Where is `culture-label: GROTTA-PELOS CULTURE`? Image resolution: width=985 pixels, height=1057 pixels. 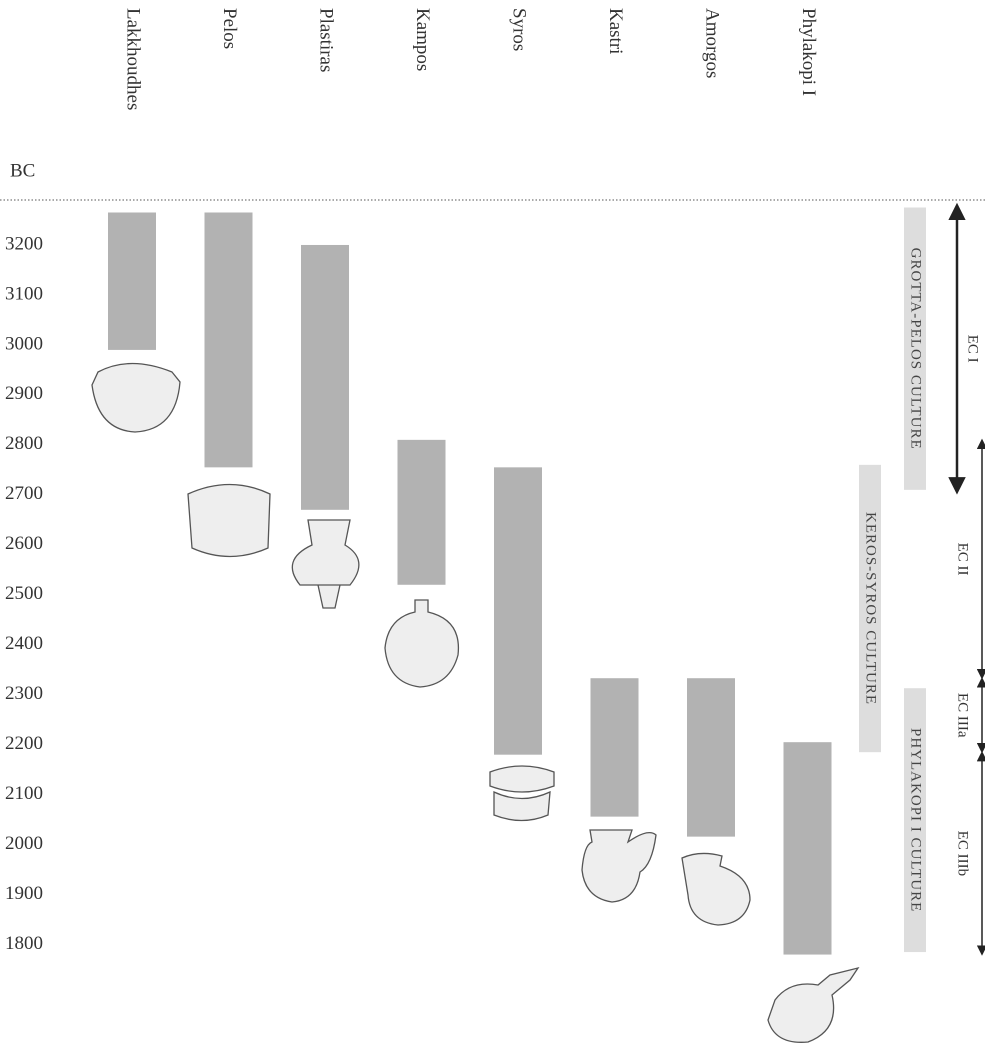
culture-label: GROTTA-PELOS CULTURE is located at coordinates (916, 349).